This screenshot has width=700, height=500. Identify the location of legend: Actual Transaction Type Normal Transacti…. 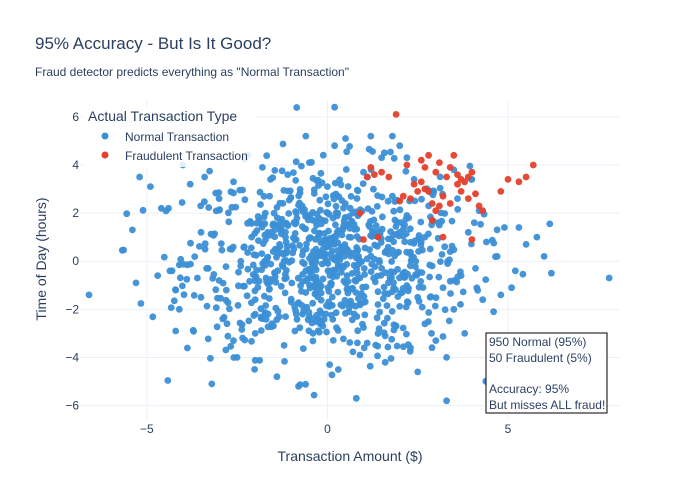
(170, 137).